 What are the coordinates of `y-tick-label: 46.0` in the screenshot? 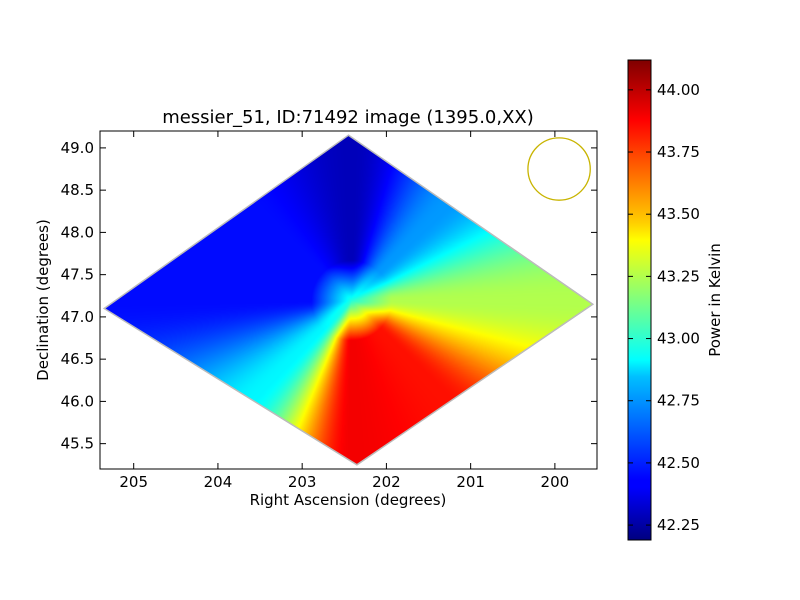 It's located at (77, 401).